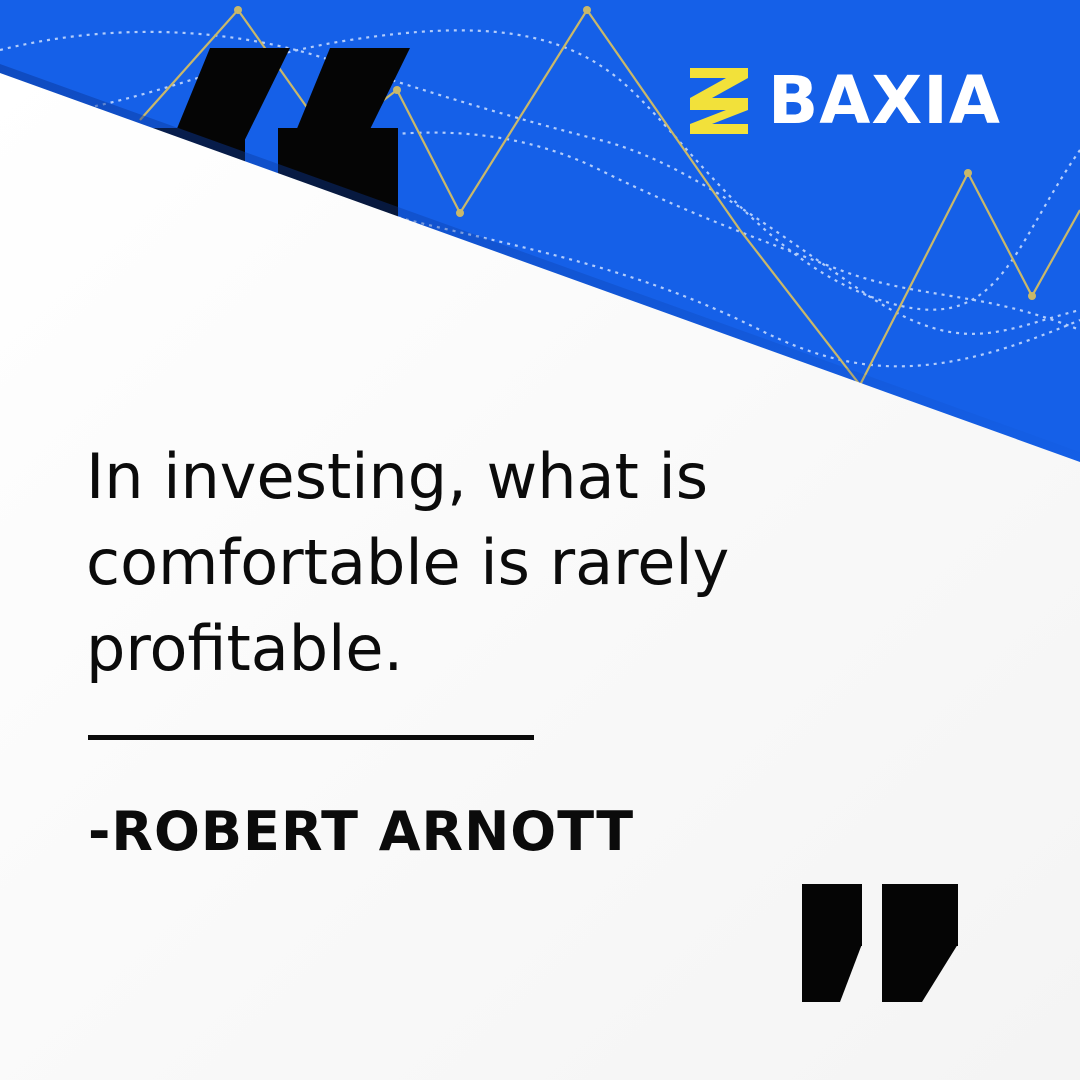  I want to click on quote-author: -ROBERT ARNOTT, so click(361, 831).